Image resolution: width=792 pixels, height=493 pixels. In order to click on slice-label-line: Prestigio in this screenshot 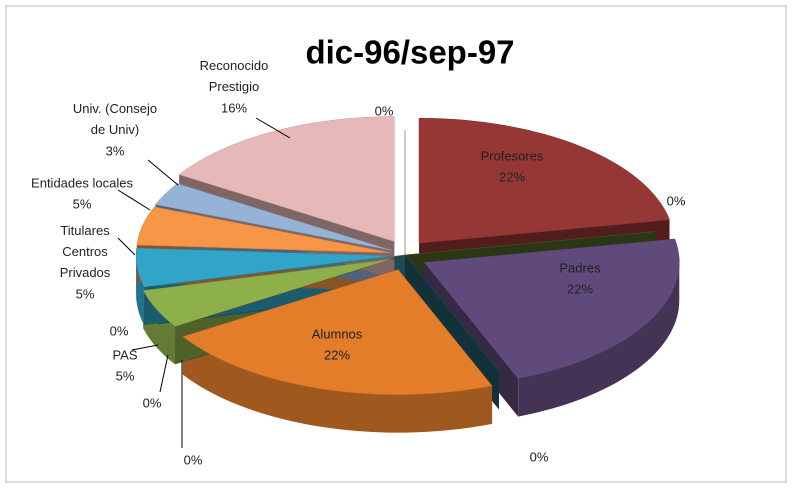, I will do `click(234, 86)`.